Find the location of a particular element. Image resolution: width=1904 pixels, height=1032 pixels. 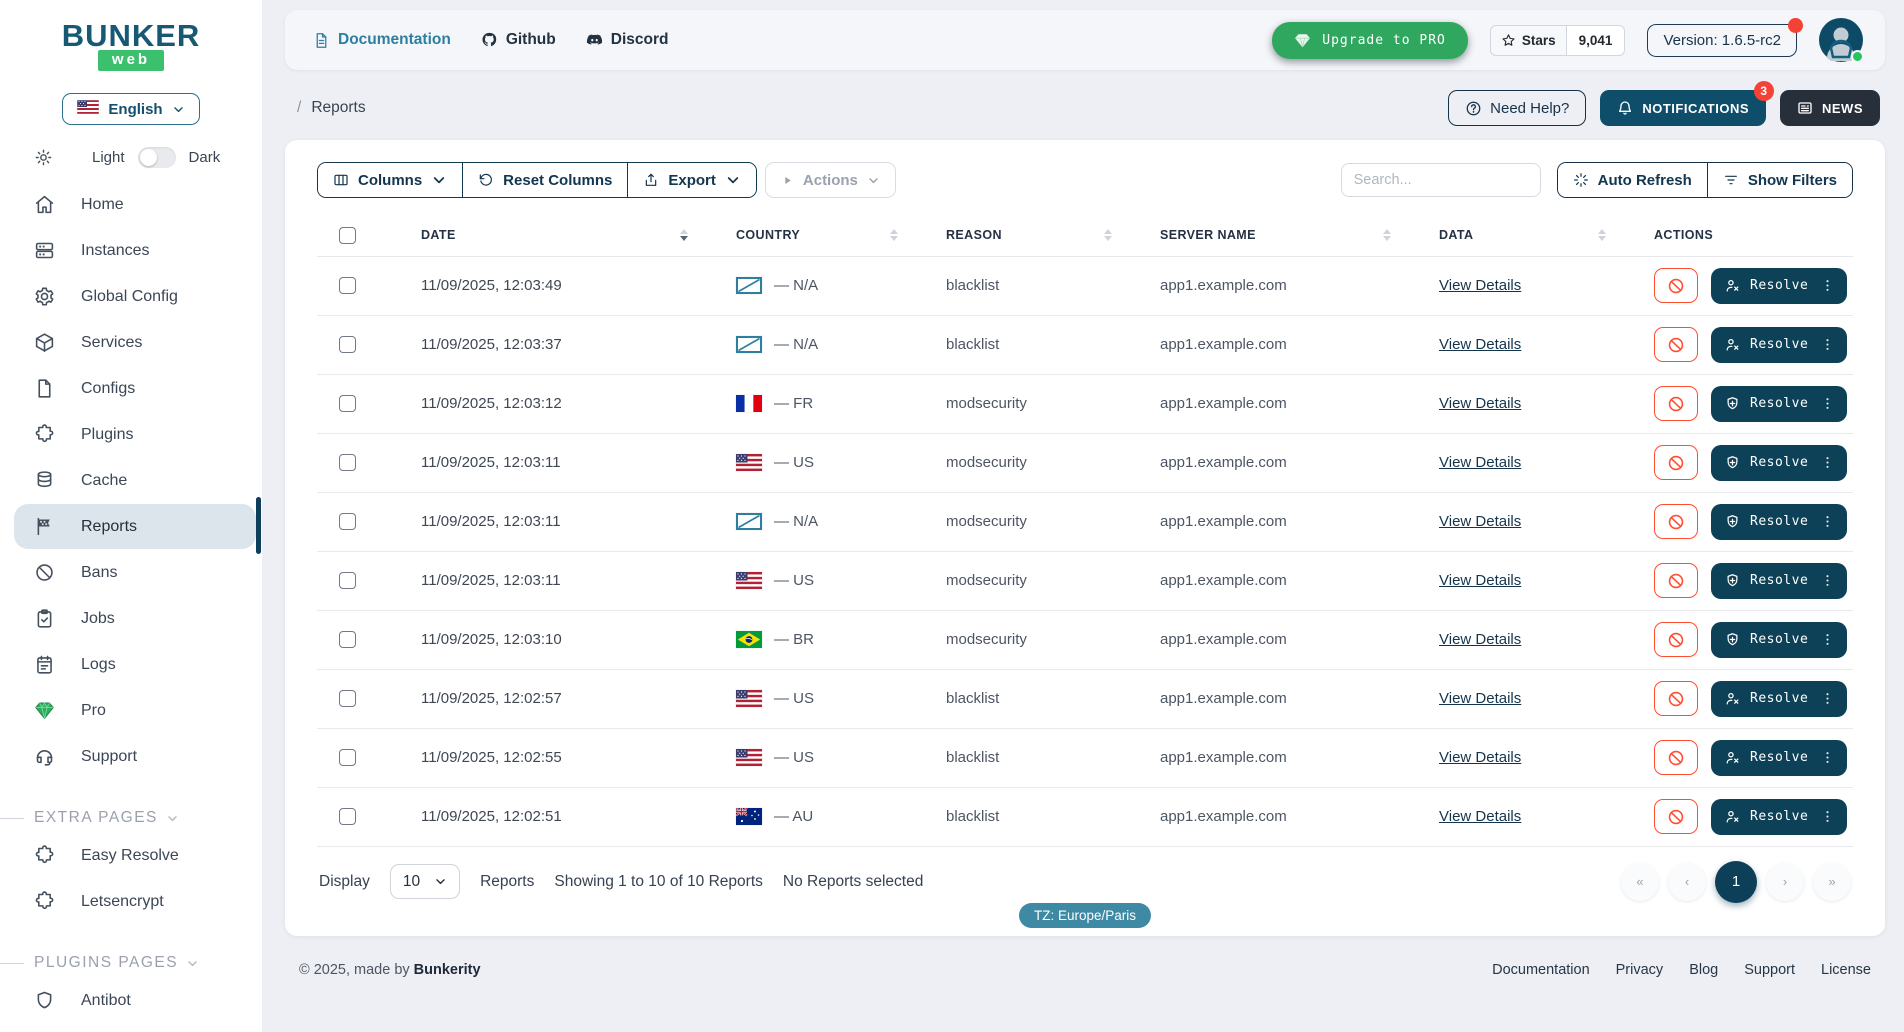

sidebar-item-bans: Bans is located at coordinates (128, 572).